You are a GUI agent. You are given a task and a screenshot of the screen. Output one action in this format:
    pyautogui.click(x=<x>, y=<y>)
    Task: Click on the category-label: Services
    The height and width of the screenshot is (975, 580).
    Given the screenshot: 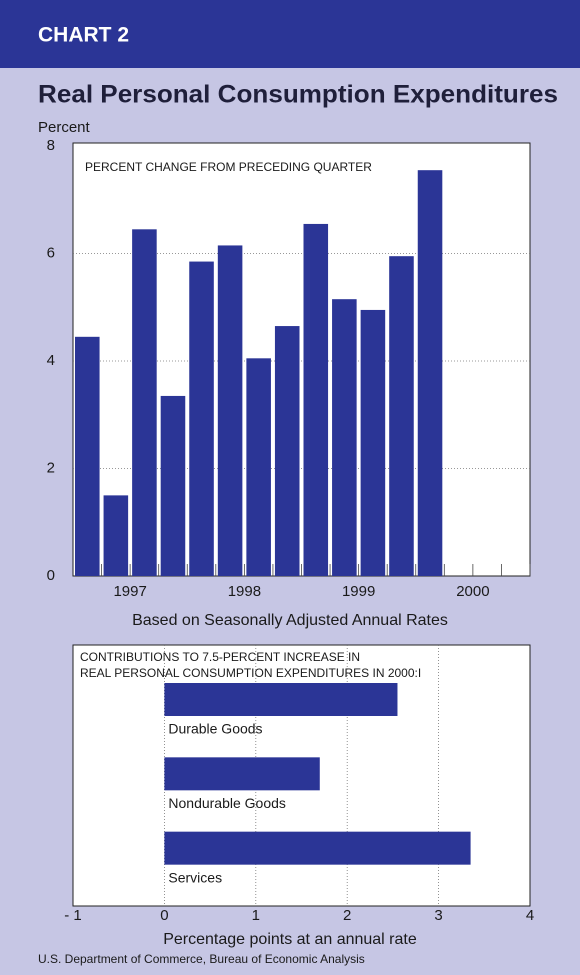 What is the action you would take?
    pyautogui.click(x=195, y=877)
    